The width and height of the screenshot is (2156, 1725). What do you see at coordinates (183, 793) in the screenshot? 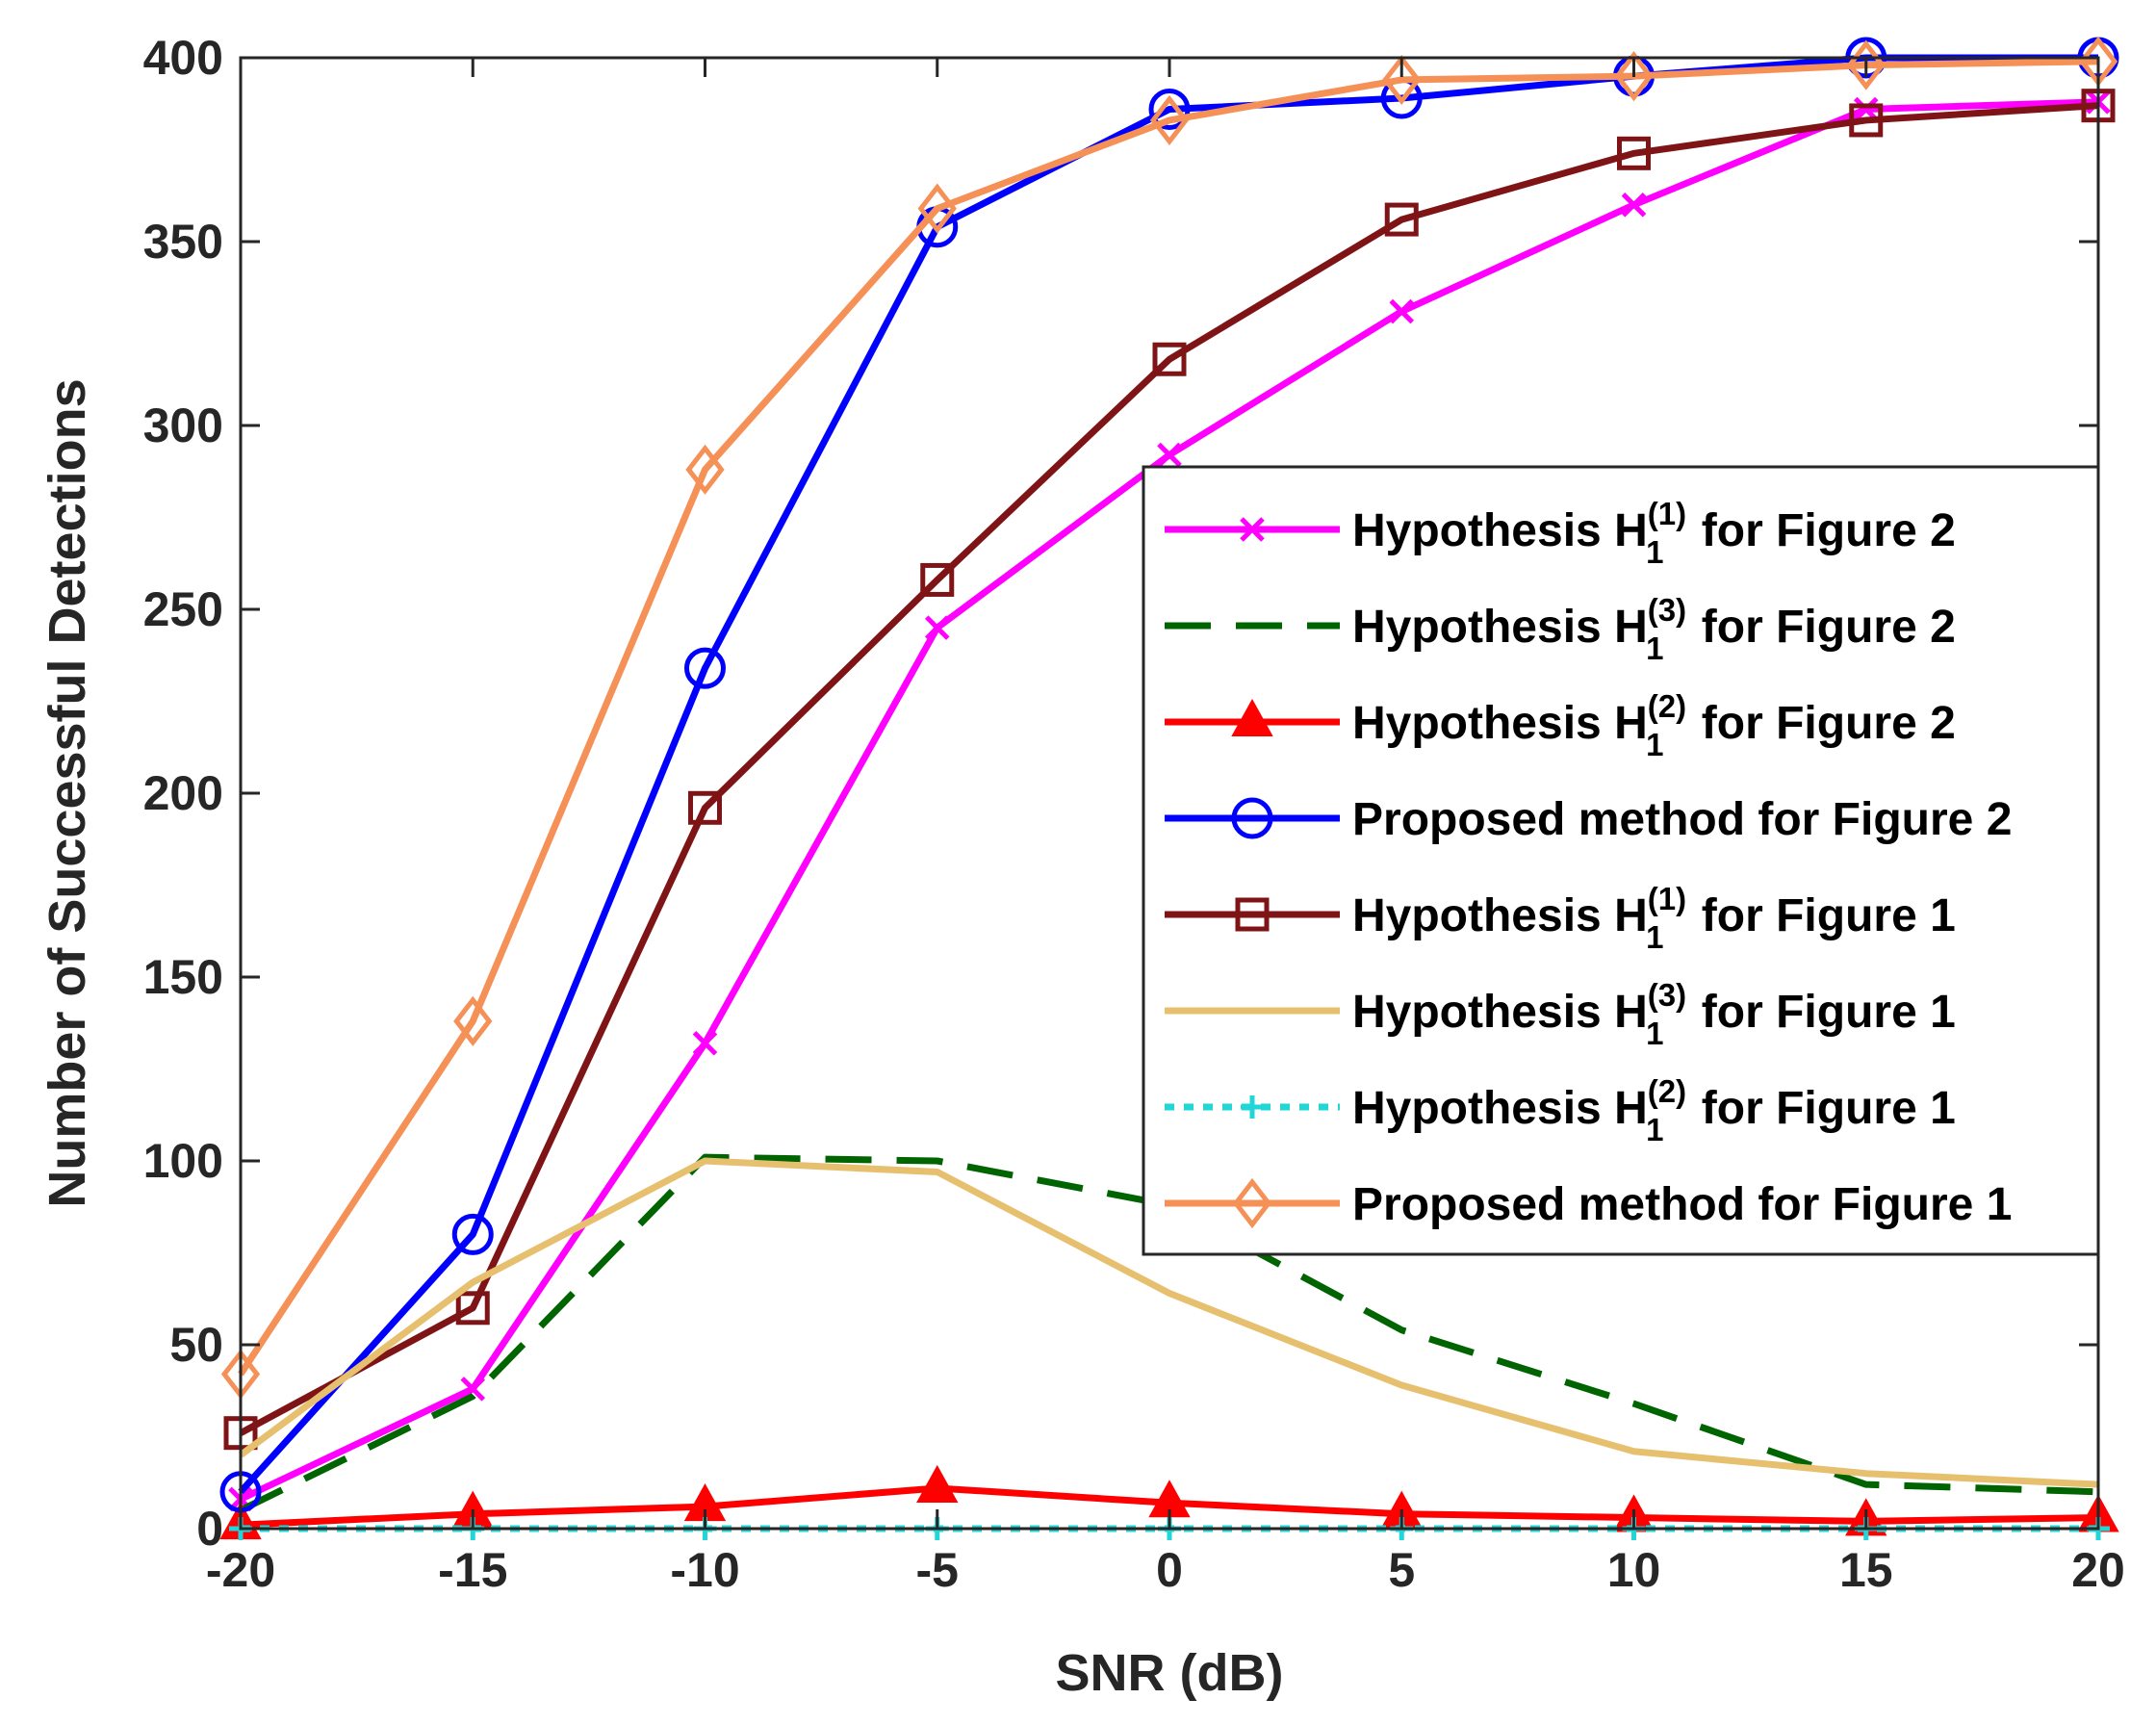
I see `y-tick-label-5: 200` at bounding box center [183, 793].